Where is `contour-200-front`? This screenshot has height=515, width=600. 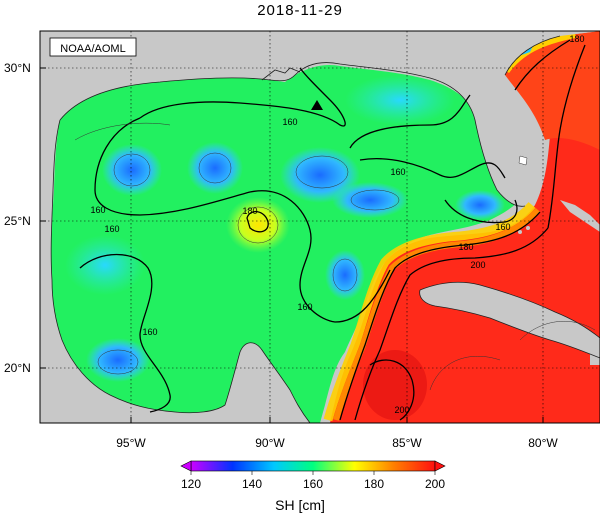 contour-200-front is located at coordinates (451, 324).